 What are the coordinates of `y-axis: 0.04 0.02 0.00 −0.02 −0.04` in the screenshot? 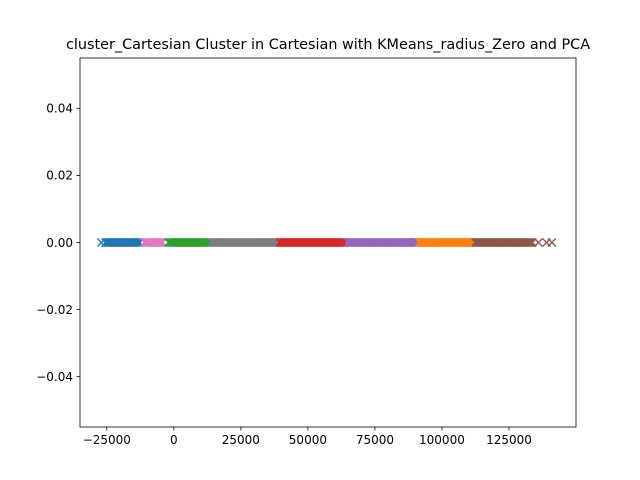 It's located at (58, 243).